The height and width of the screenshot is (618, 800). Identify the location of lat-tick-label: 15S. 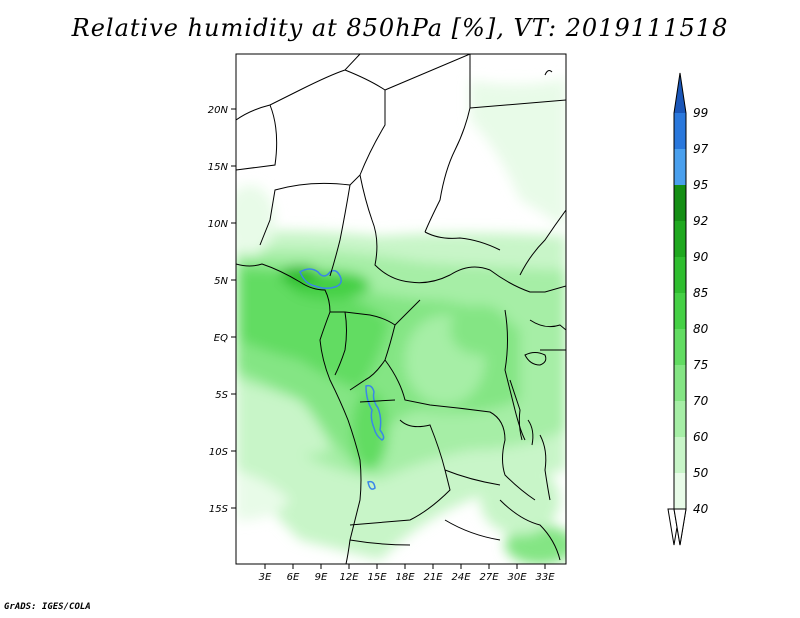
(219, 509).